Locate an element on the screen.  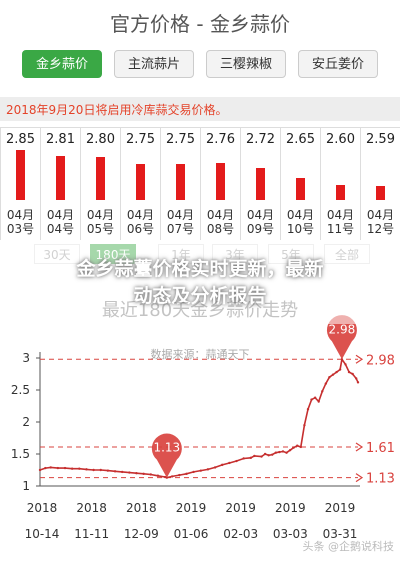
product-tabs: 金乡蒜价 主流蒜片 三樱辣椒 安丘姜价 is located at coordinates (202, 64).